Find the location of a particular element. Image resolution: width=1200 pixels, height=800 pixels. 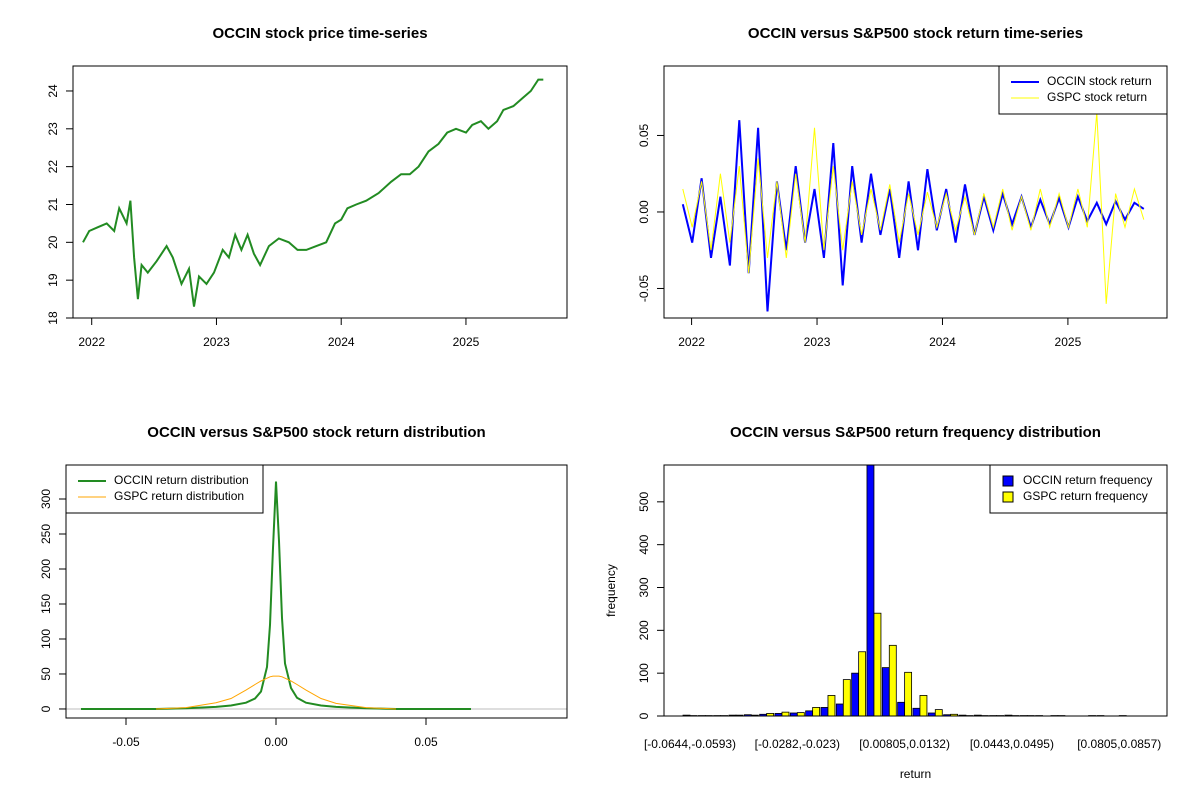

x-tick-label: [0.0805,0.0857) is located at coordinates (1119, 744).